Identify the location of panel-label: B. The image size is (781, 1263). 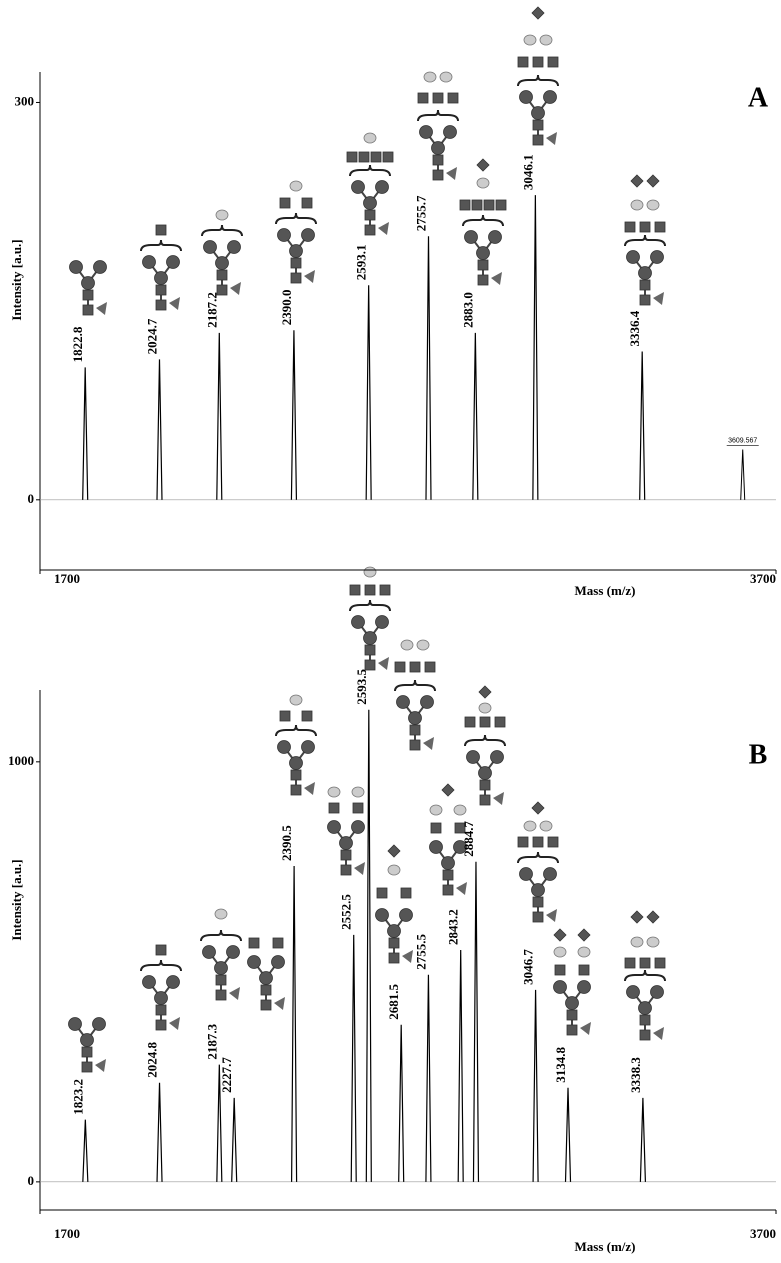
(758, 754).